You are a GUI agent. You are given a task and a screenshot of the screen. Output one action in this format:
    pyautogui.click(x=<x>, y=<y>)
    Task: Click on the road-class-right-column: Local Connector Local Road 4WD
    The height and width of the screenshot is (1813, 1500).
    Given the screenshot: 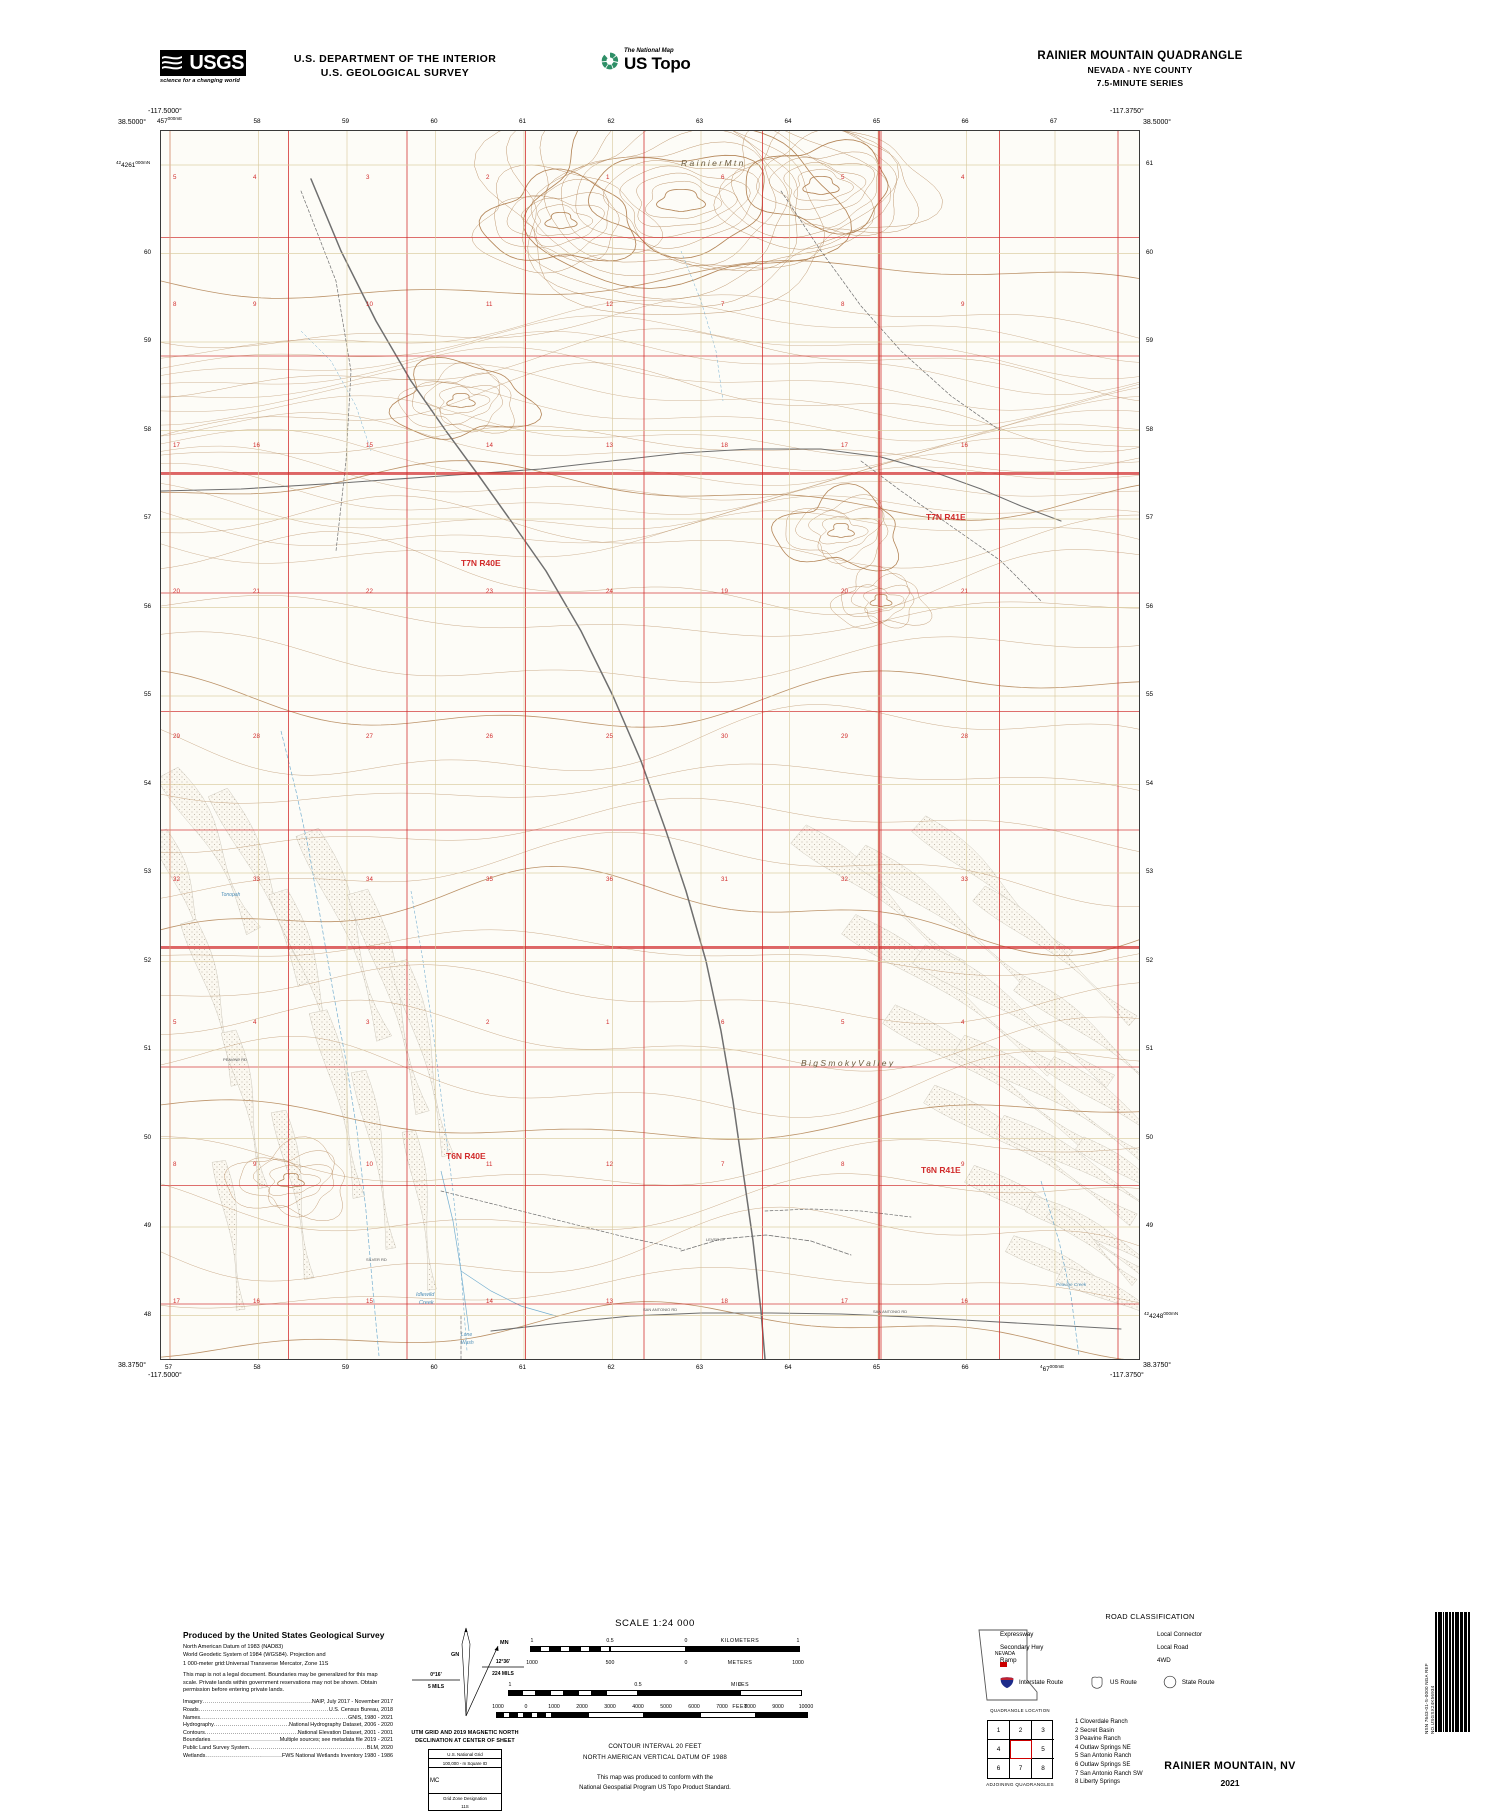 What is the action you would take?
    pyautogui.click(x=1228, y=1647)
    